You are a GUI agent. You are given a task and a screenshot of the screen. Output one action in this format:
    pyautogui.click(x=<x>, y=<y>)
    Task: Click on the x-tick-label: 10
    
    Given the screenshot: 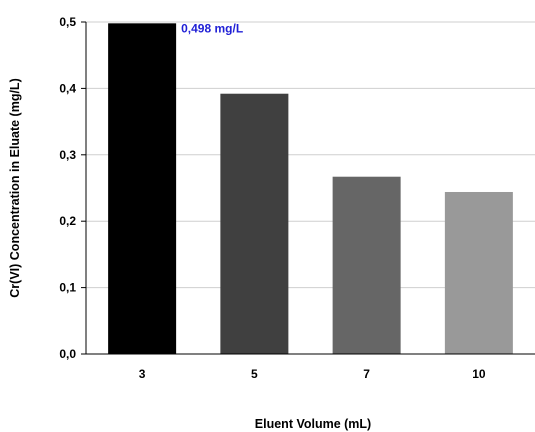 What is the action you would take?
    pyautogui.click(x=479, y=374)
    